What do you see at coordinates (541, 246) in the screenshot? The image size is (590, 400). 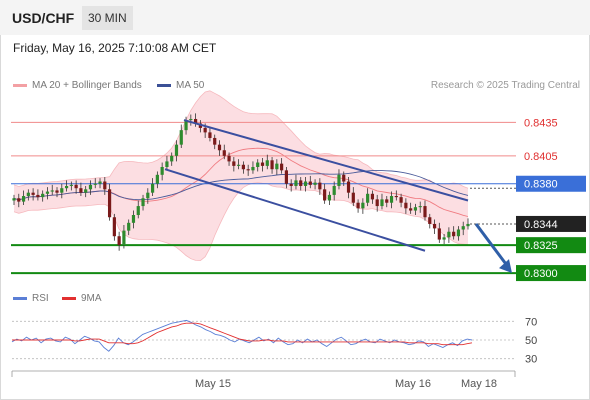 I see `level-label-0.8325: 0.8325` at bounding box center [541, 246].